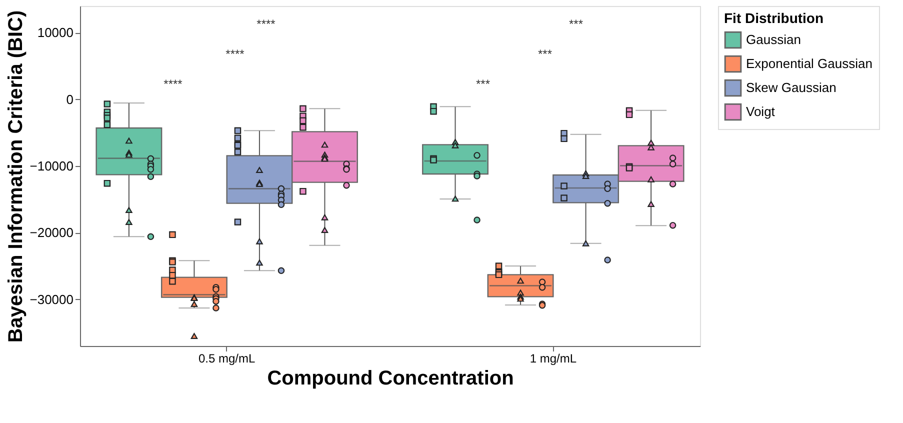 This screenshot has height=423, width=903. Describe the element at coordinates (15, 176) in the screenshot. I see `y-axis-title: Bayesian Information Criteria (BIC)` at that location.